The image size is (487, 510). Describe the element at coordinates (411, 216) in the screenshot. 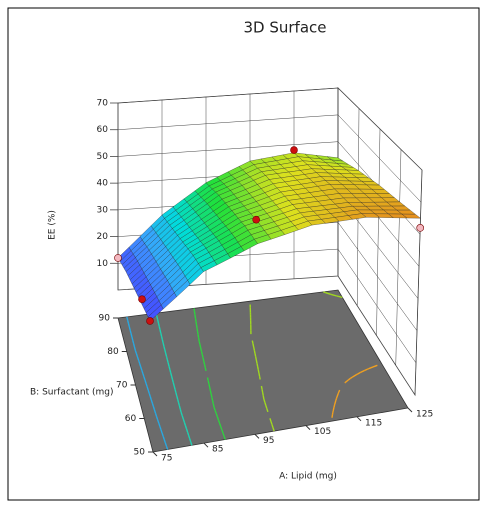

I see `surface-patch` at that location.